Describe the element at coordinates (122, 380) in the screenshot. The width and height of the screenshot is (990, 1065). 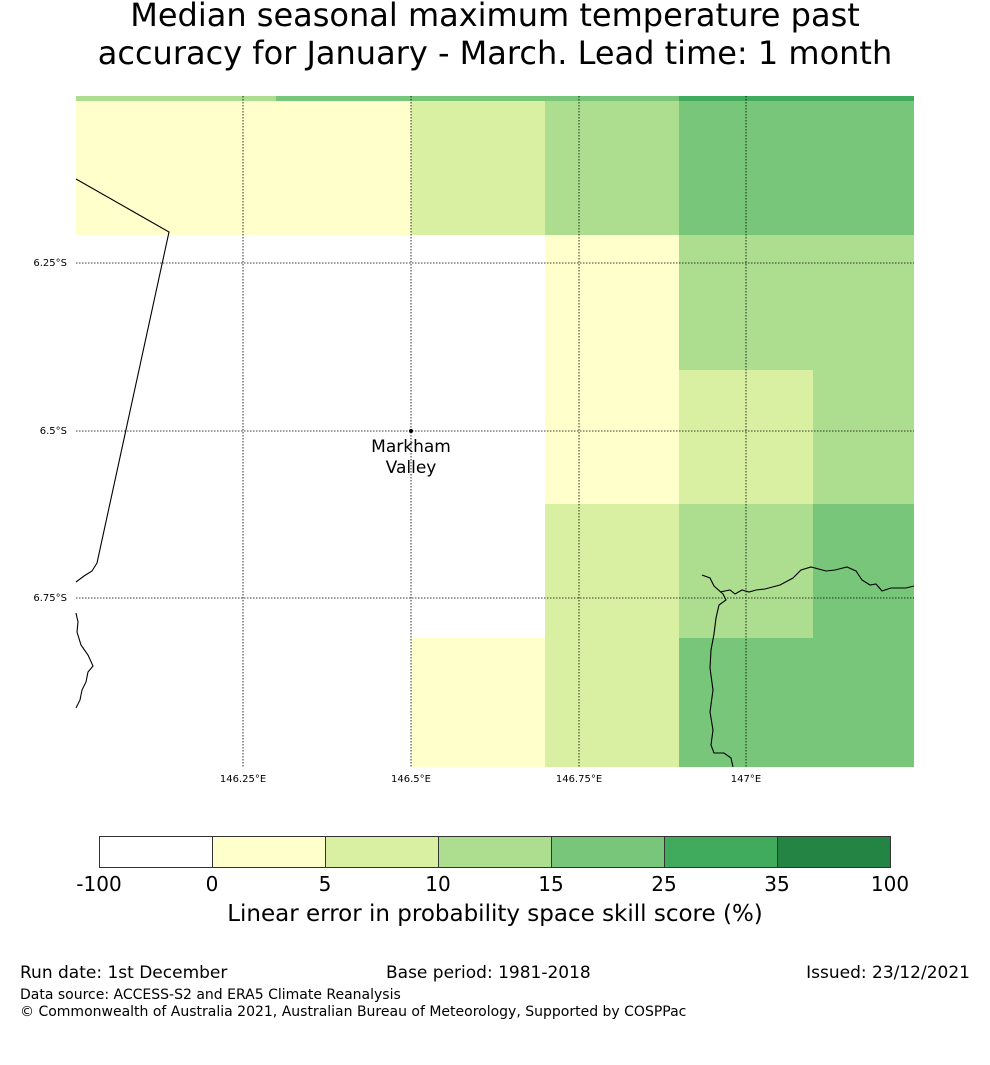
I see `border-line` at that location.